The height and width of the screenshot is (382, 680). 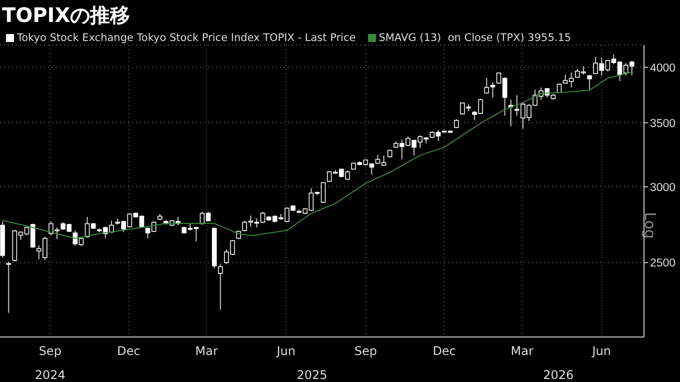 What do you see at coordinates (312, 375) in the screenshot?
I see `x2-tick-label: 2025` at bounding box center [312, 375].